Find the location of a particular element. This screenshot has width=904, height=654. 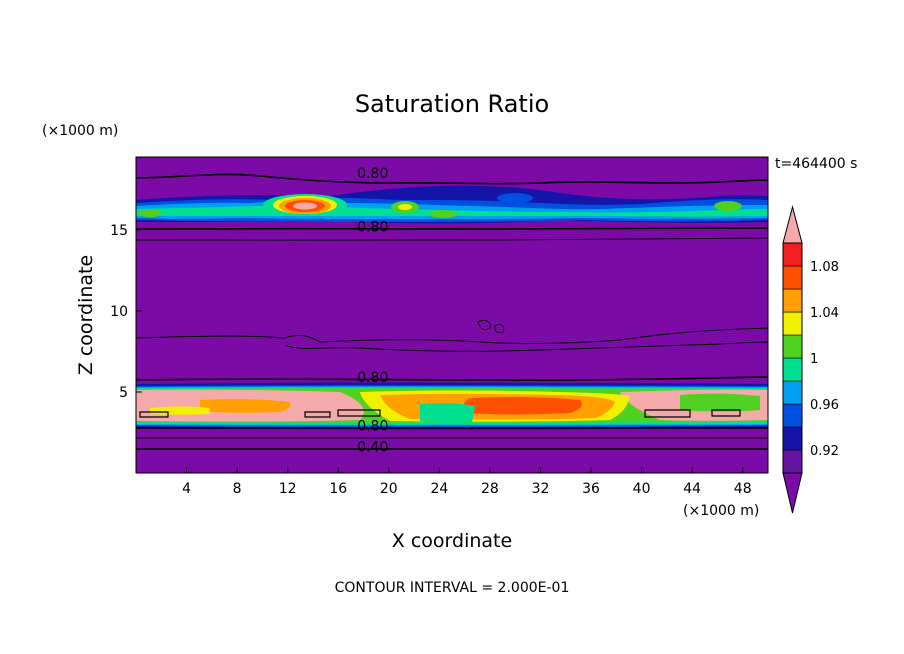

x-tick-label: 44 is located at coordinates (692, 489).